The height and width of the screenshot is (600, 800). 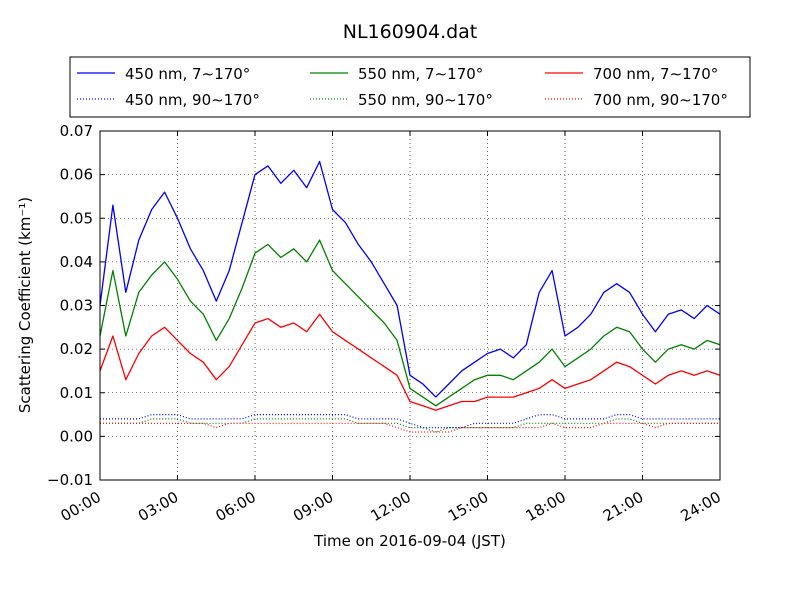 What do you see at coordinates (410, 32) in the screenshot?
I see `chart-title: NL160904.dat` at bounding box center [410, 32].